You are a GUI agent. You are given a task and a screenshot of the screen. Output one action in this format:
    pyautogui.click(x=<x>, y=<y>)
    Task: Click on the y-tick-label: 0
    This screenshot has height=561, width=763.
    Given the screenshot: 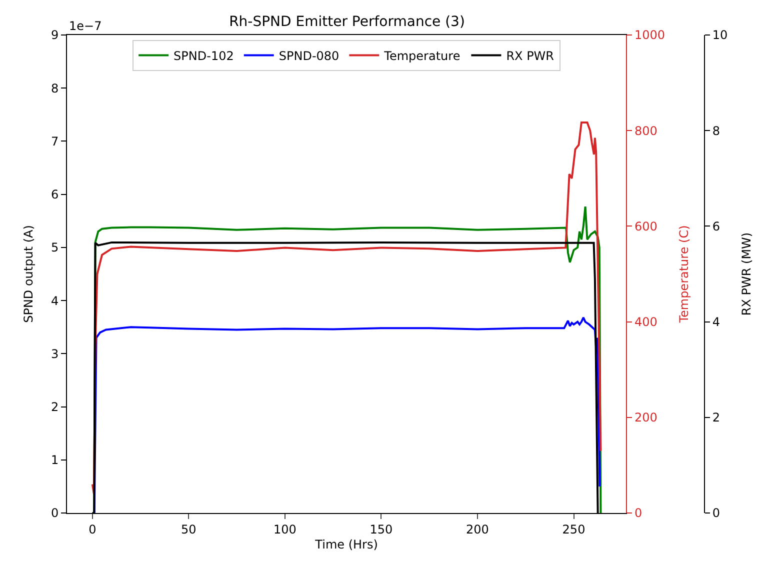 What is the action you would take?
    pyautogui.click(x=54, y=513)
    